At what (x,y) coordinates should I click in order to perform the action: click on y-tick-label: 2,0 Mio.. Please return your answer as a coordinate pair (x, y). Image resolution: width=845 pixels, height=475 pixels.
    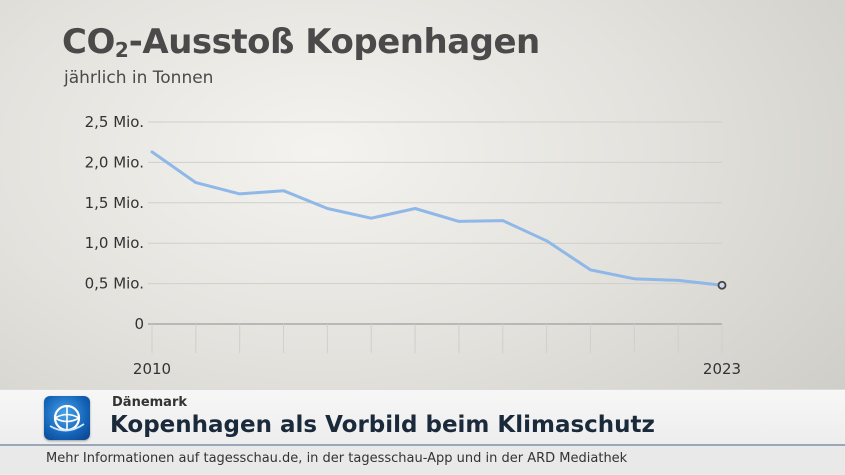
    Looking at the image, I should click on (114, 162).